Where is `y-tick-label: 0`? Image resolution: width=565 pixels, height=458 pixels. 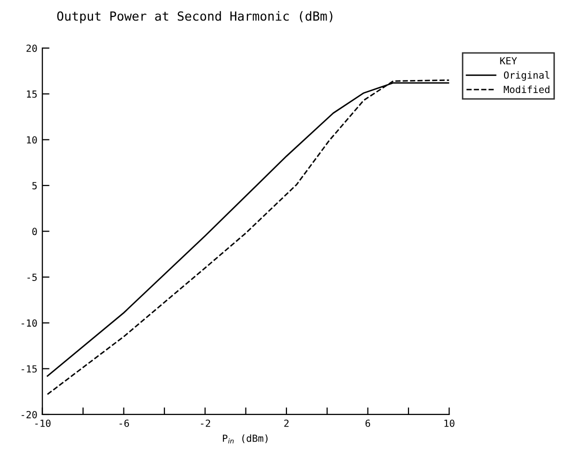
y-tick-label: 0 is located at coordinates (34, 232).